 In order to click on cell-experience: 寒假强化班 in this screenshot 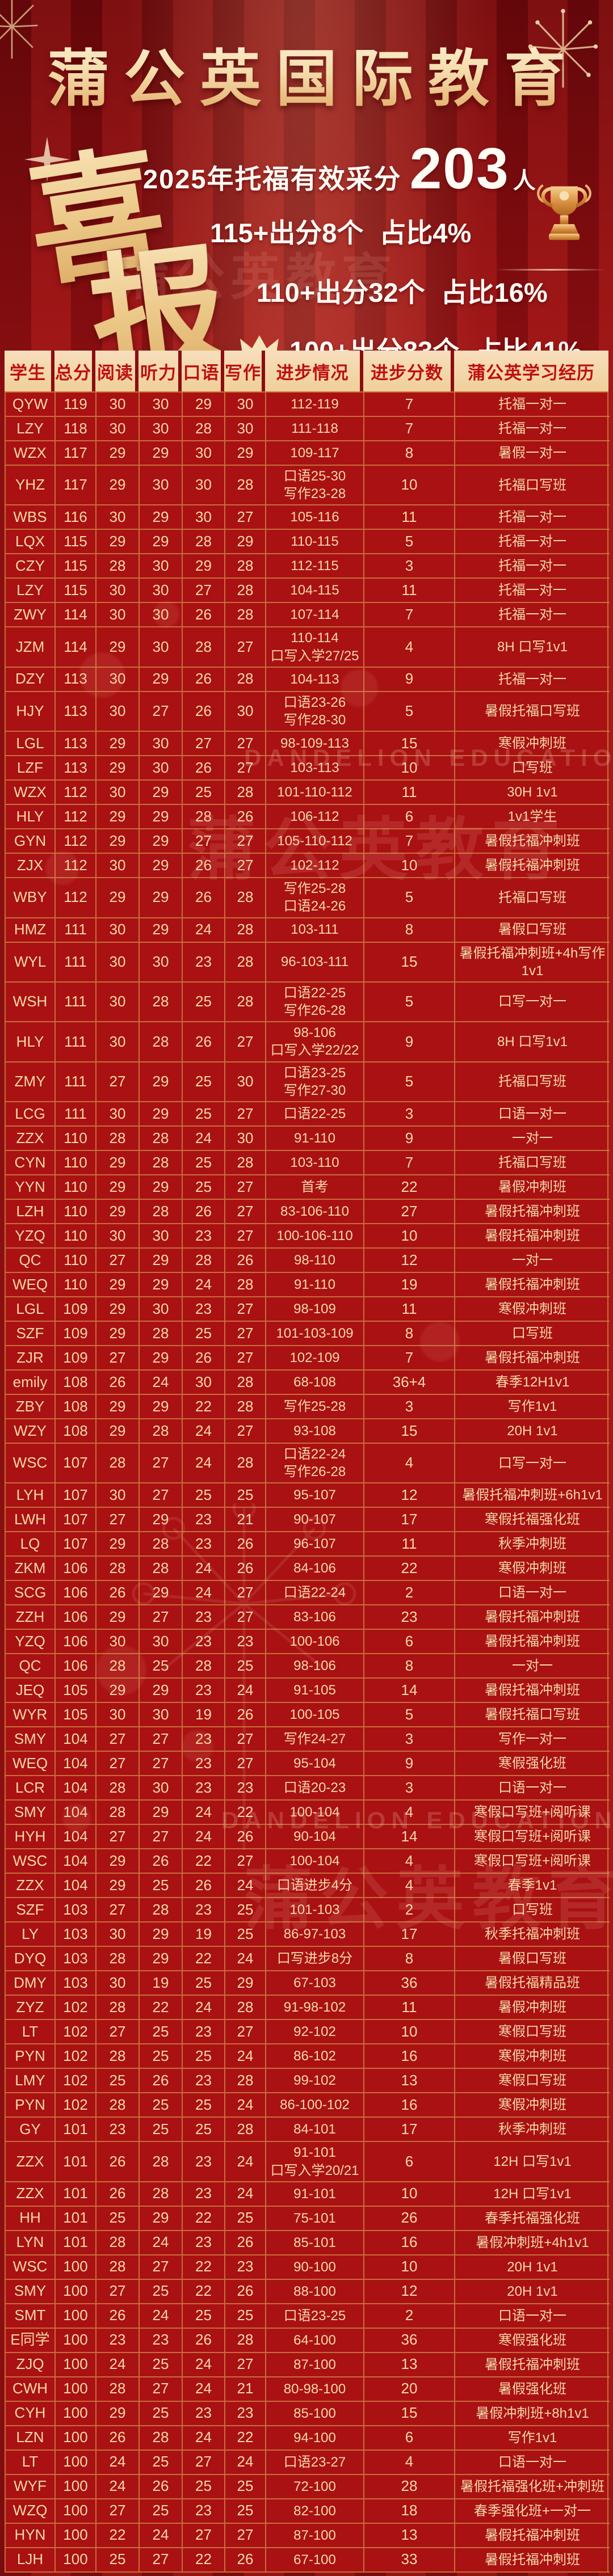, I will do `click(532, 1764)`.